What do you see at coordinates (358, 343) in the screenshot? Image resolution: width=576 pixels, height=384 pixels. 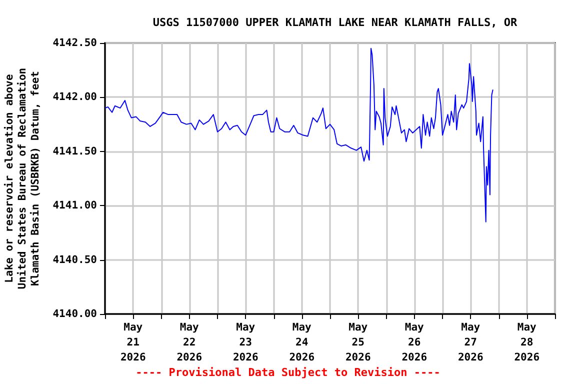 I see `x-tick-label: May 25 2026` at bounding box center [358, 343].